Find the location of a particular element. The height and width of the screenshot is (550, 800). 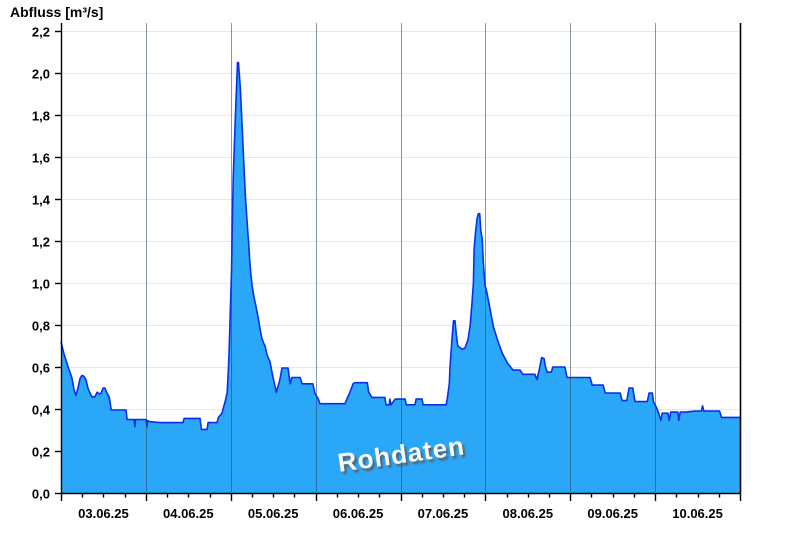

y-tick-label: 0,8 is located at coordinates (41, 326).